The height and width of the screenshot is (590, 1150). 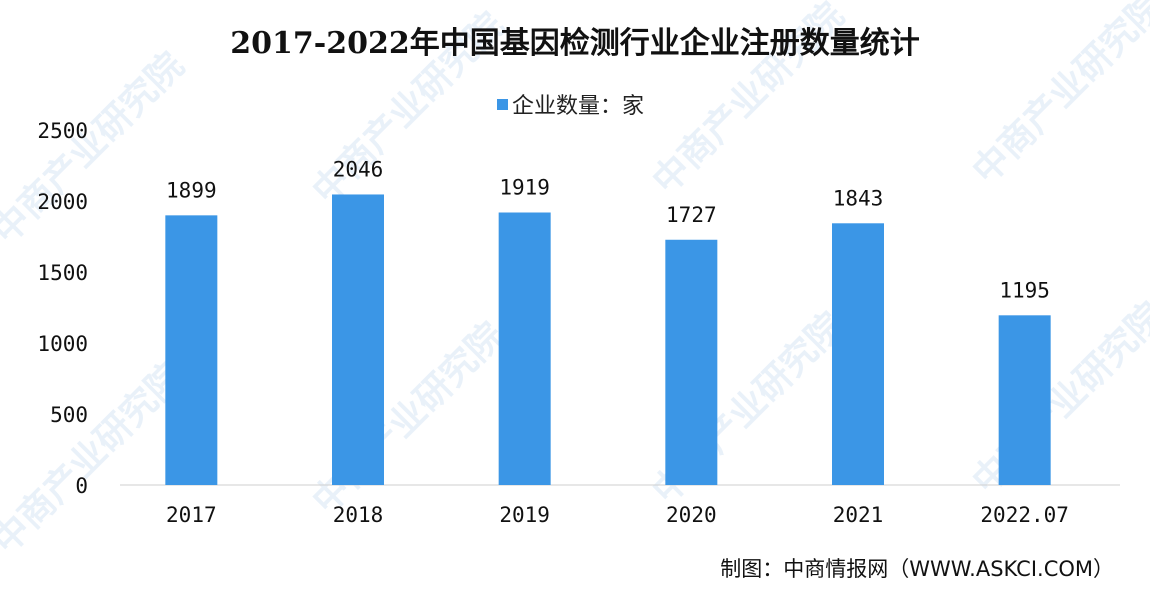 What do you see at coordinates (578, 106) in the screenshot?
I see `legend-label: 企业数量：家` at bounding box center [578, 106].